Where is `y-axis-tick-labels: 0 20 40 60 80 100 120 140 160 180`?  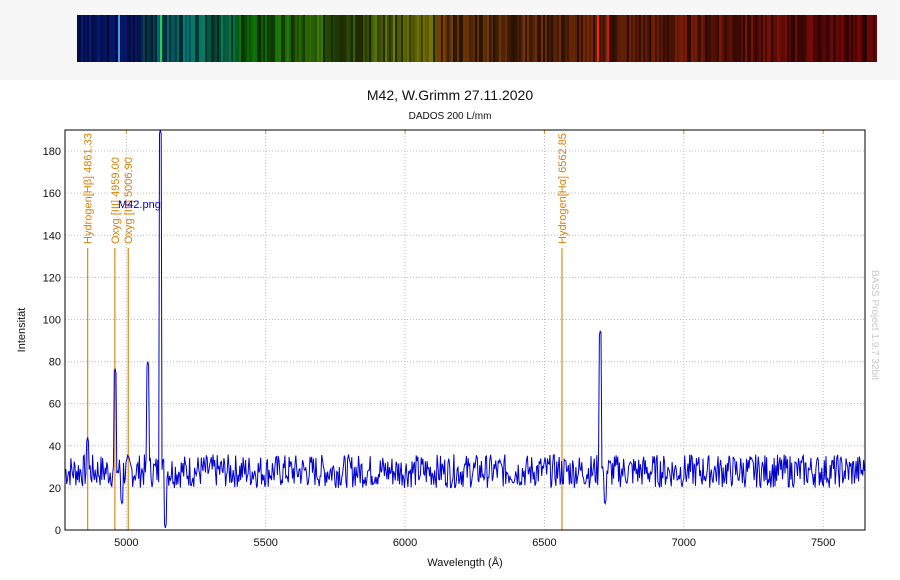
y-axis-tick-labels: 0 20 40 60 80 100 120 140 160 180 is located at coordinates (52, 341).